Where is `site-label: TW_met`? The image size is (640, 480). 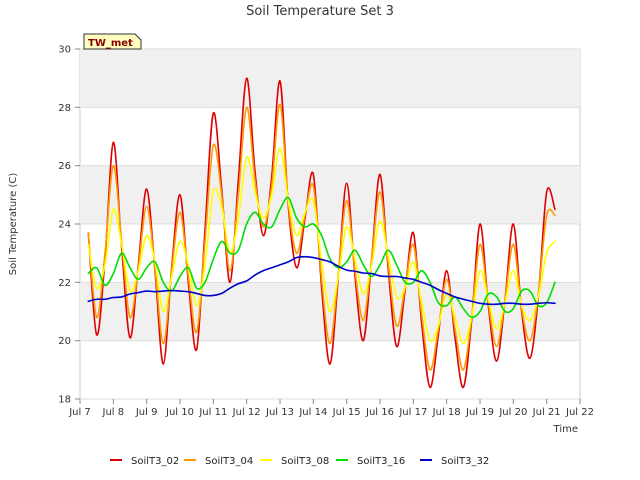
site-label: TW_met is located at coordinates (110, 43).